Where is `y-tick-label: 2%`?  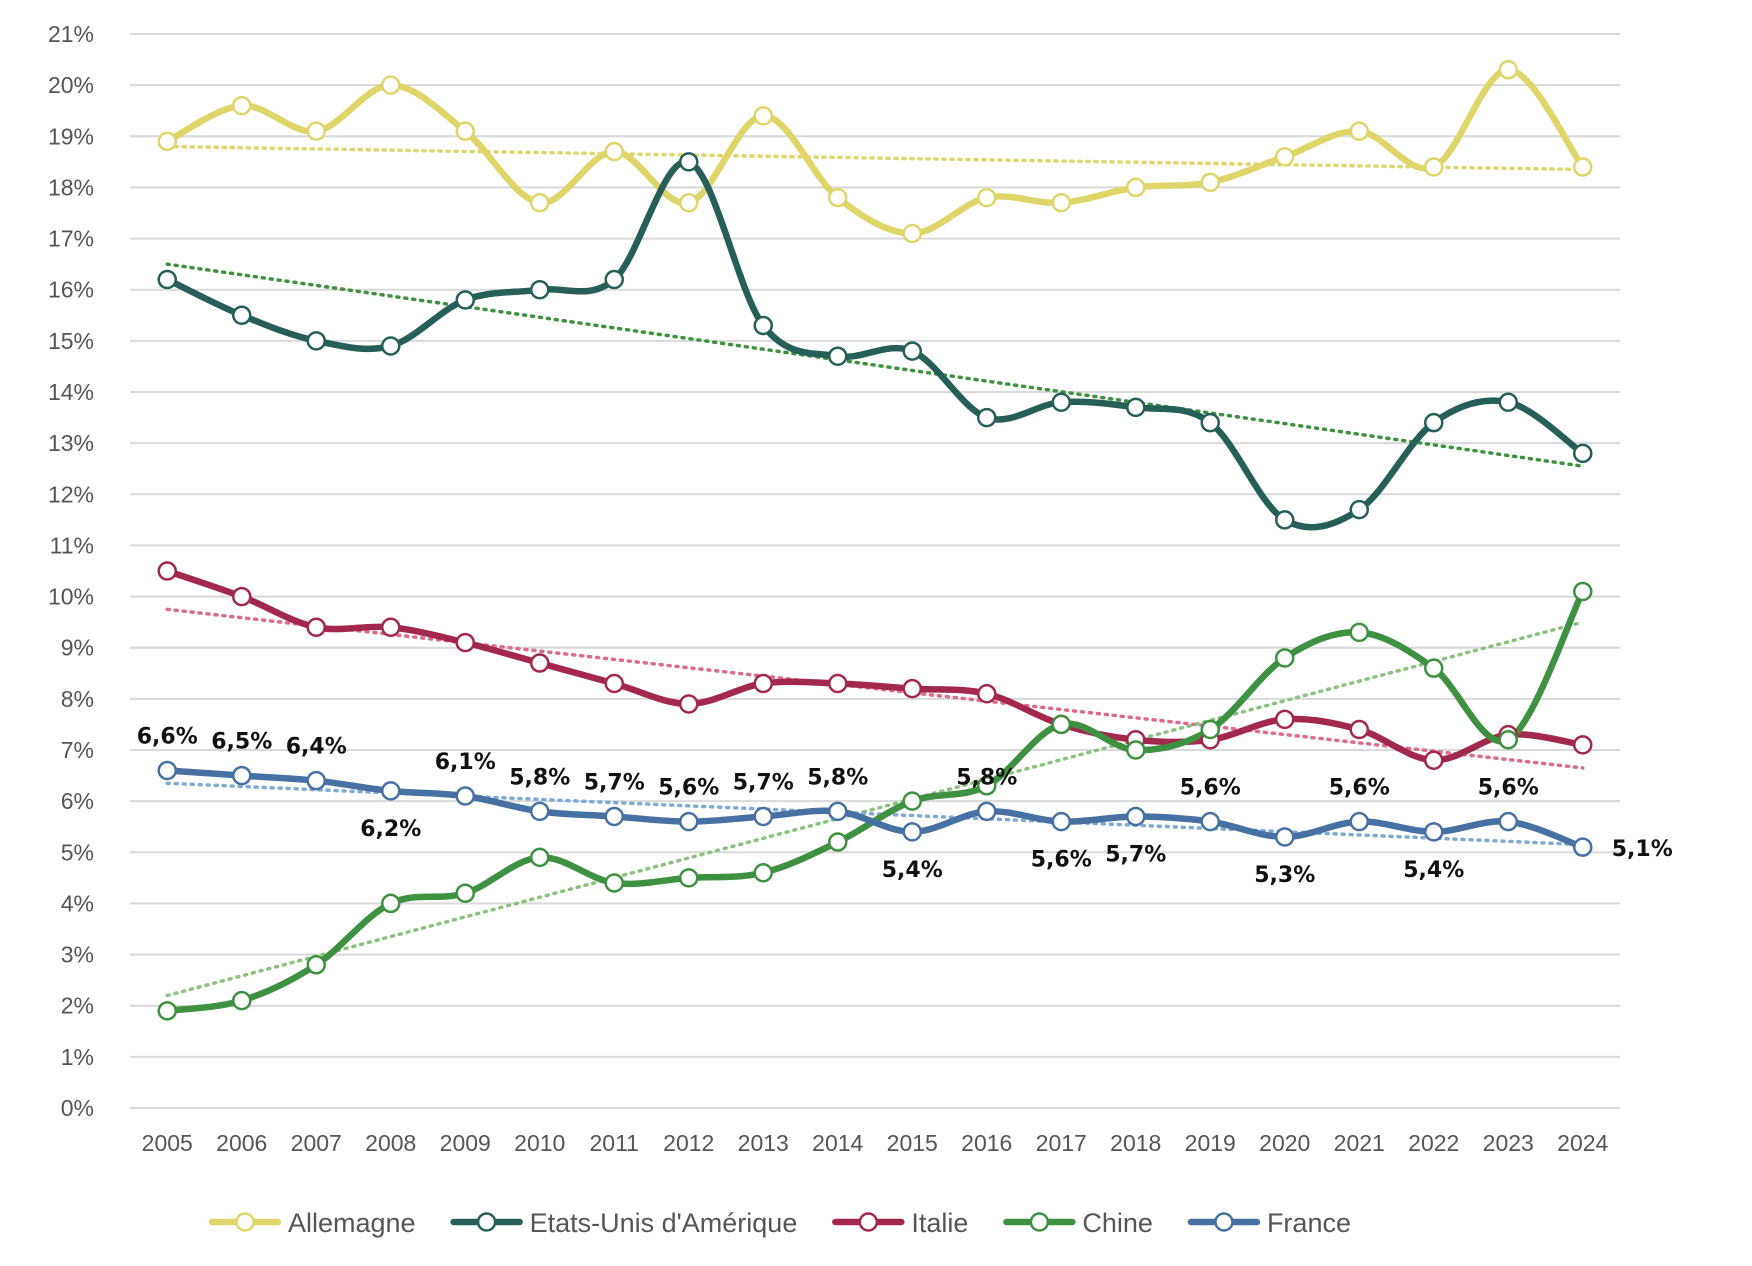
y-tick-label: 2% is located at coordinates (77, 1006).